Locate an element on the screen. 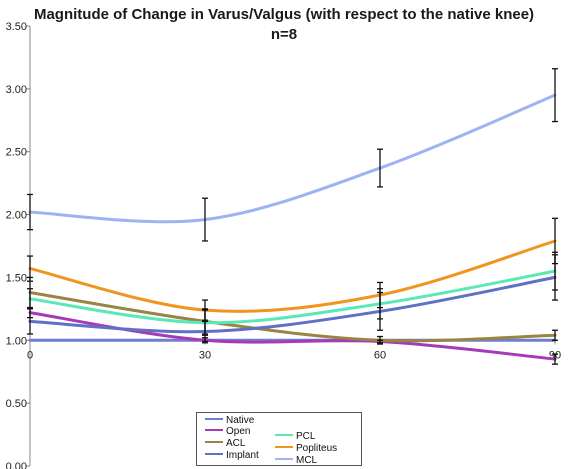 This screenshot has width=568, height=469. legend: Native Open ACL Implant PCL Popliteus MCL is located at coordinates (279, 439).